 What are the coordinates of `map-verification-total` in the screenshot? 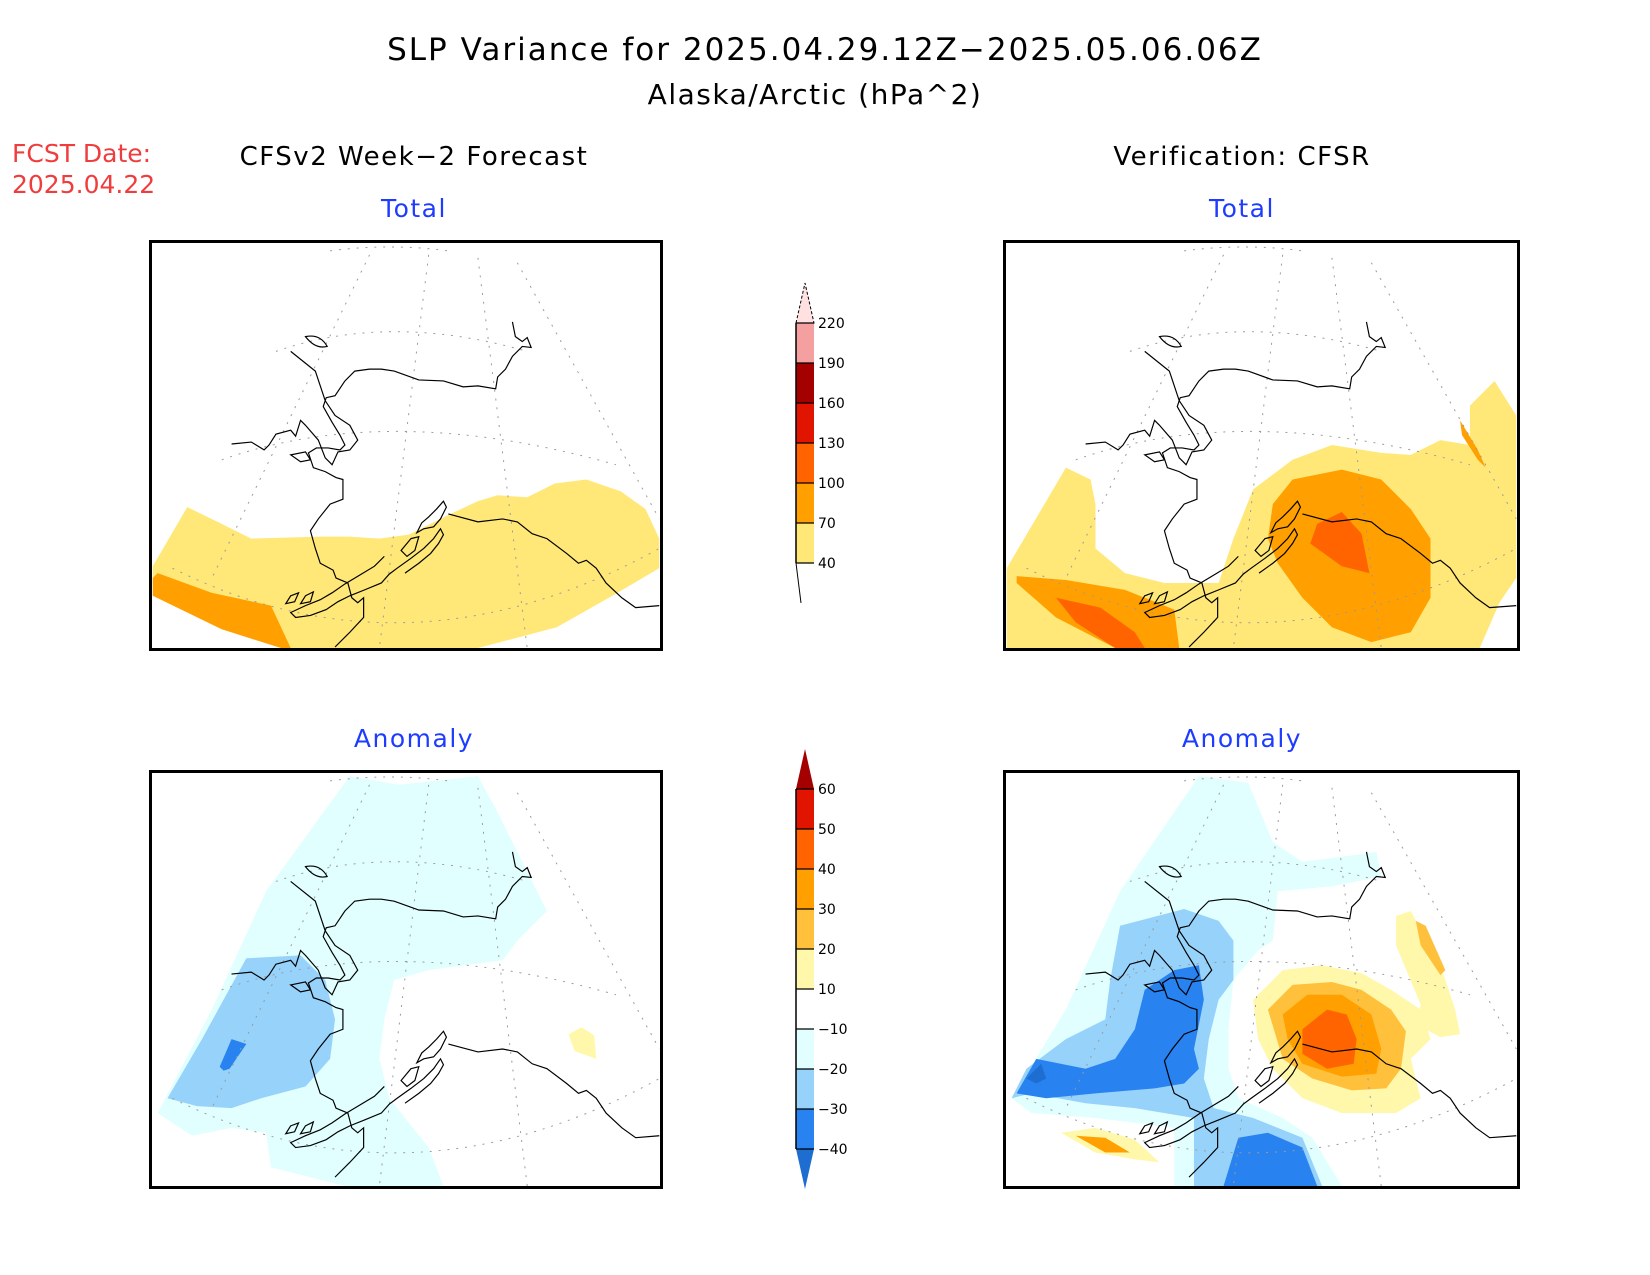 It's located at (1261, 445).